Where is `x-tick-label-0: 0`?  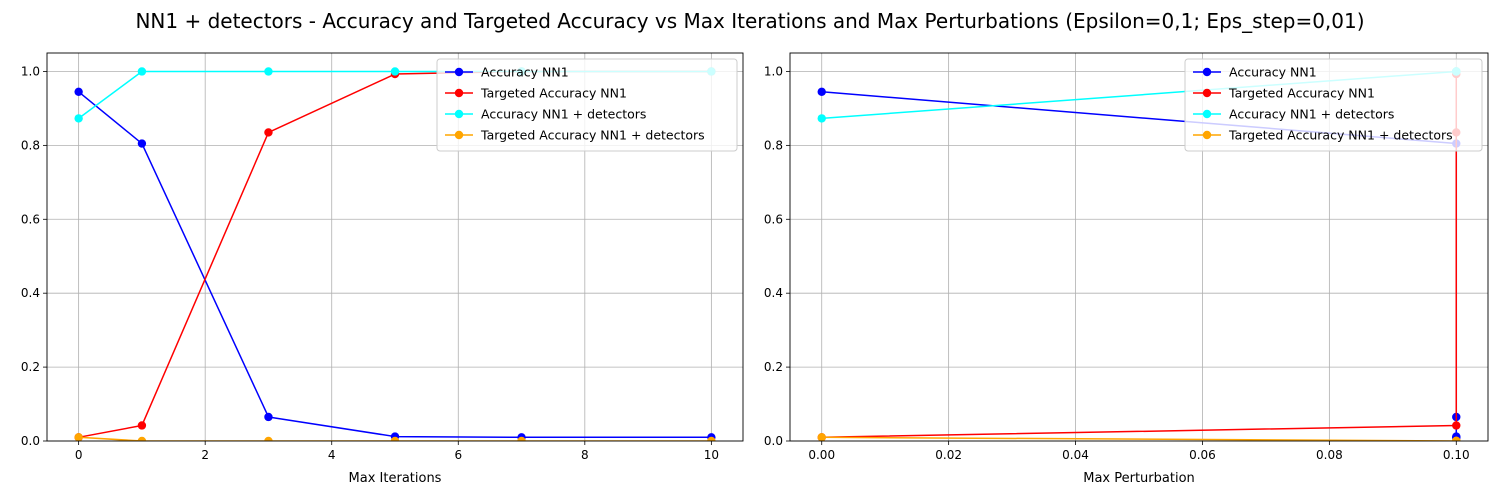 x-tick-label-0: 0 is located at coordinates (79, 455).